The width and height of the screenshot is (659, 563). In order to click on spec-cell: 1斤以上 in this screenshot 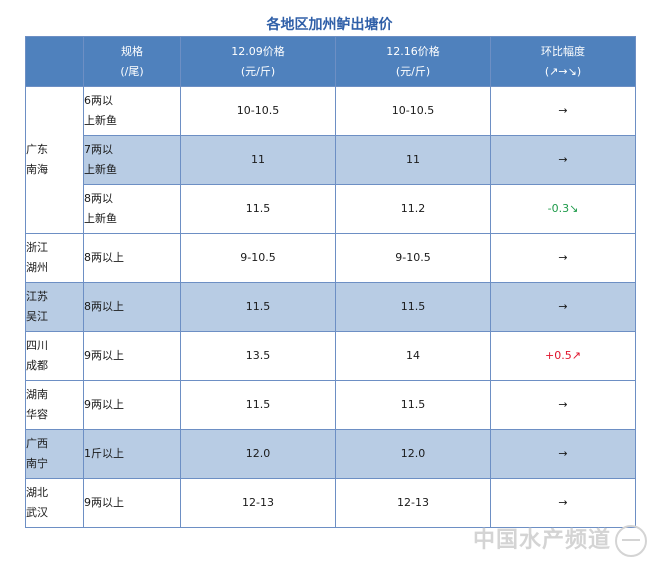, I will do `click(132, 454)`.